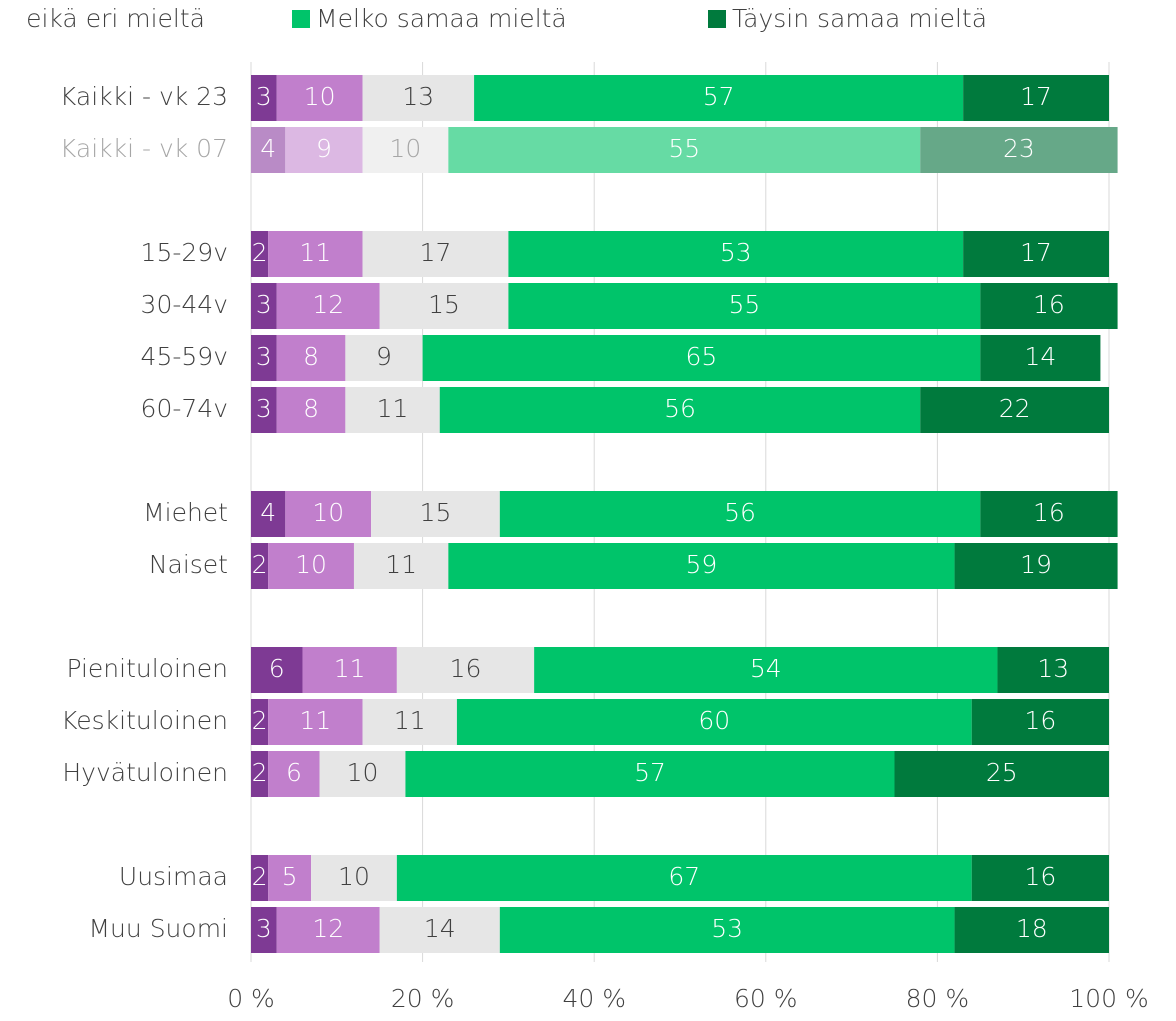 The height and width of the screenshot is (1021, 1176). I want to click on data-label: 4, so click(268, 512).